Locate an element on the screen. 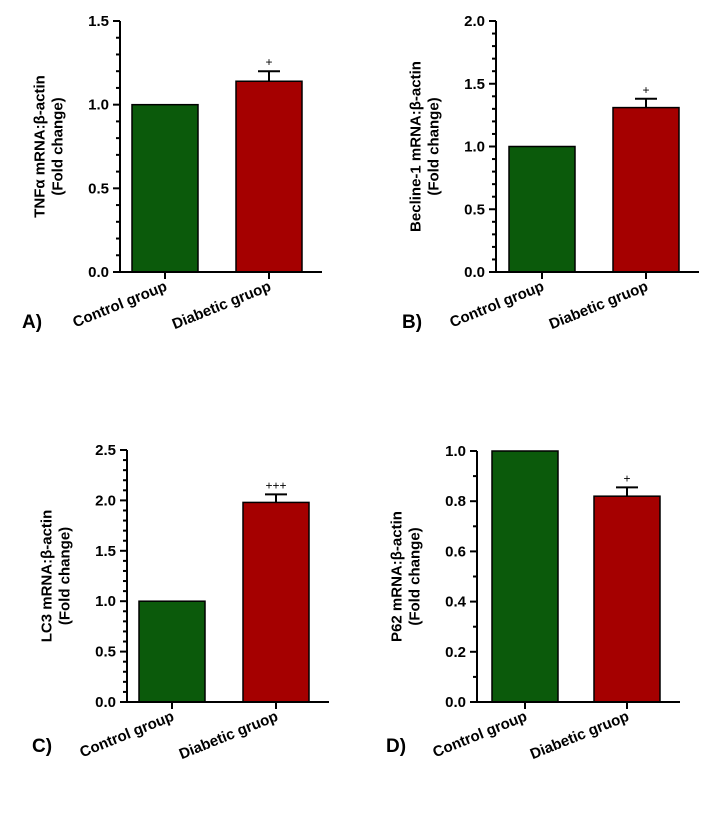  y-tick-label: 0.6 is located at coordinates (455, 551).